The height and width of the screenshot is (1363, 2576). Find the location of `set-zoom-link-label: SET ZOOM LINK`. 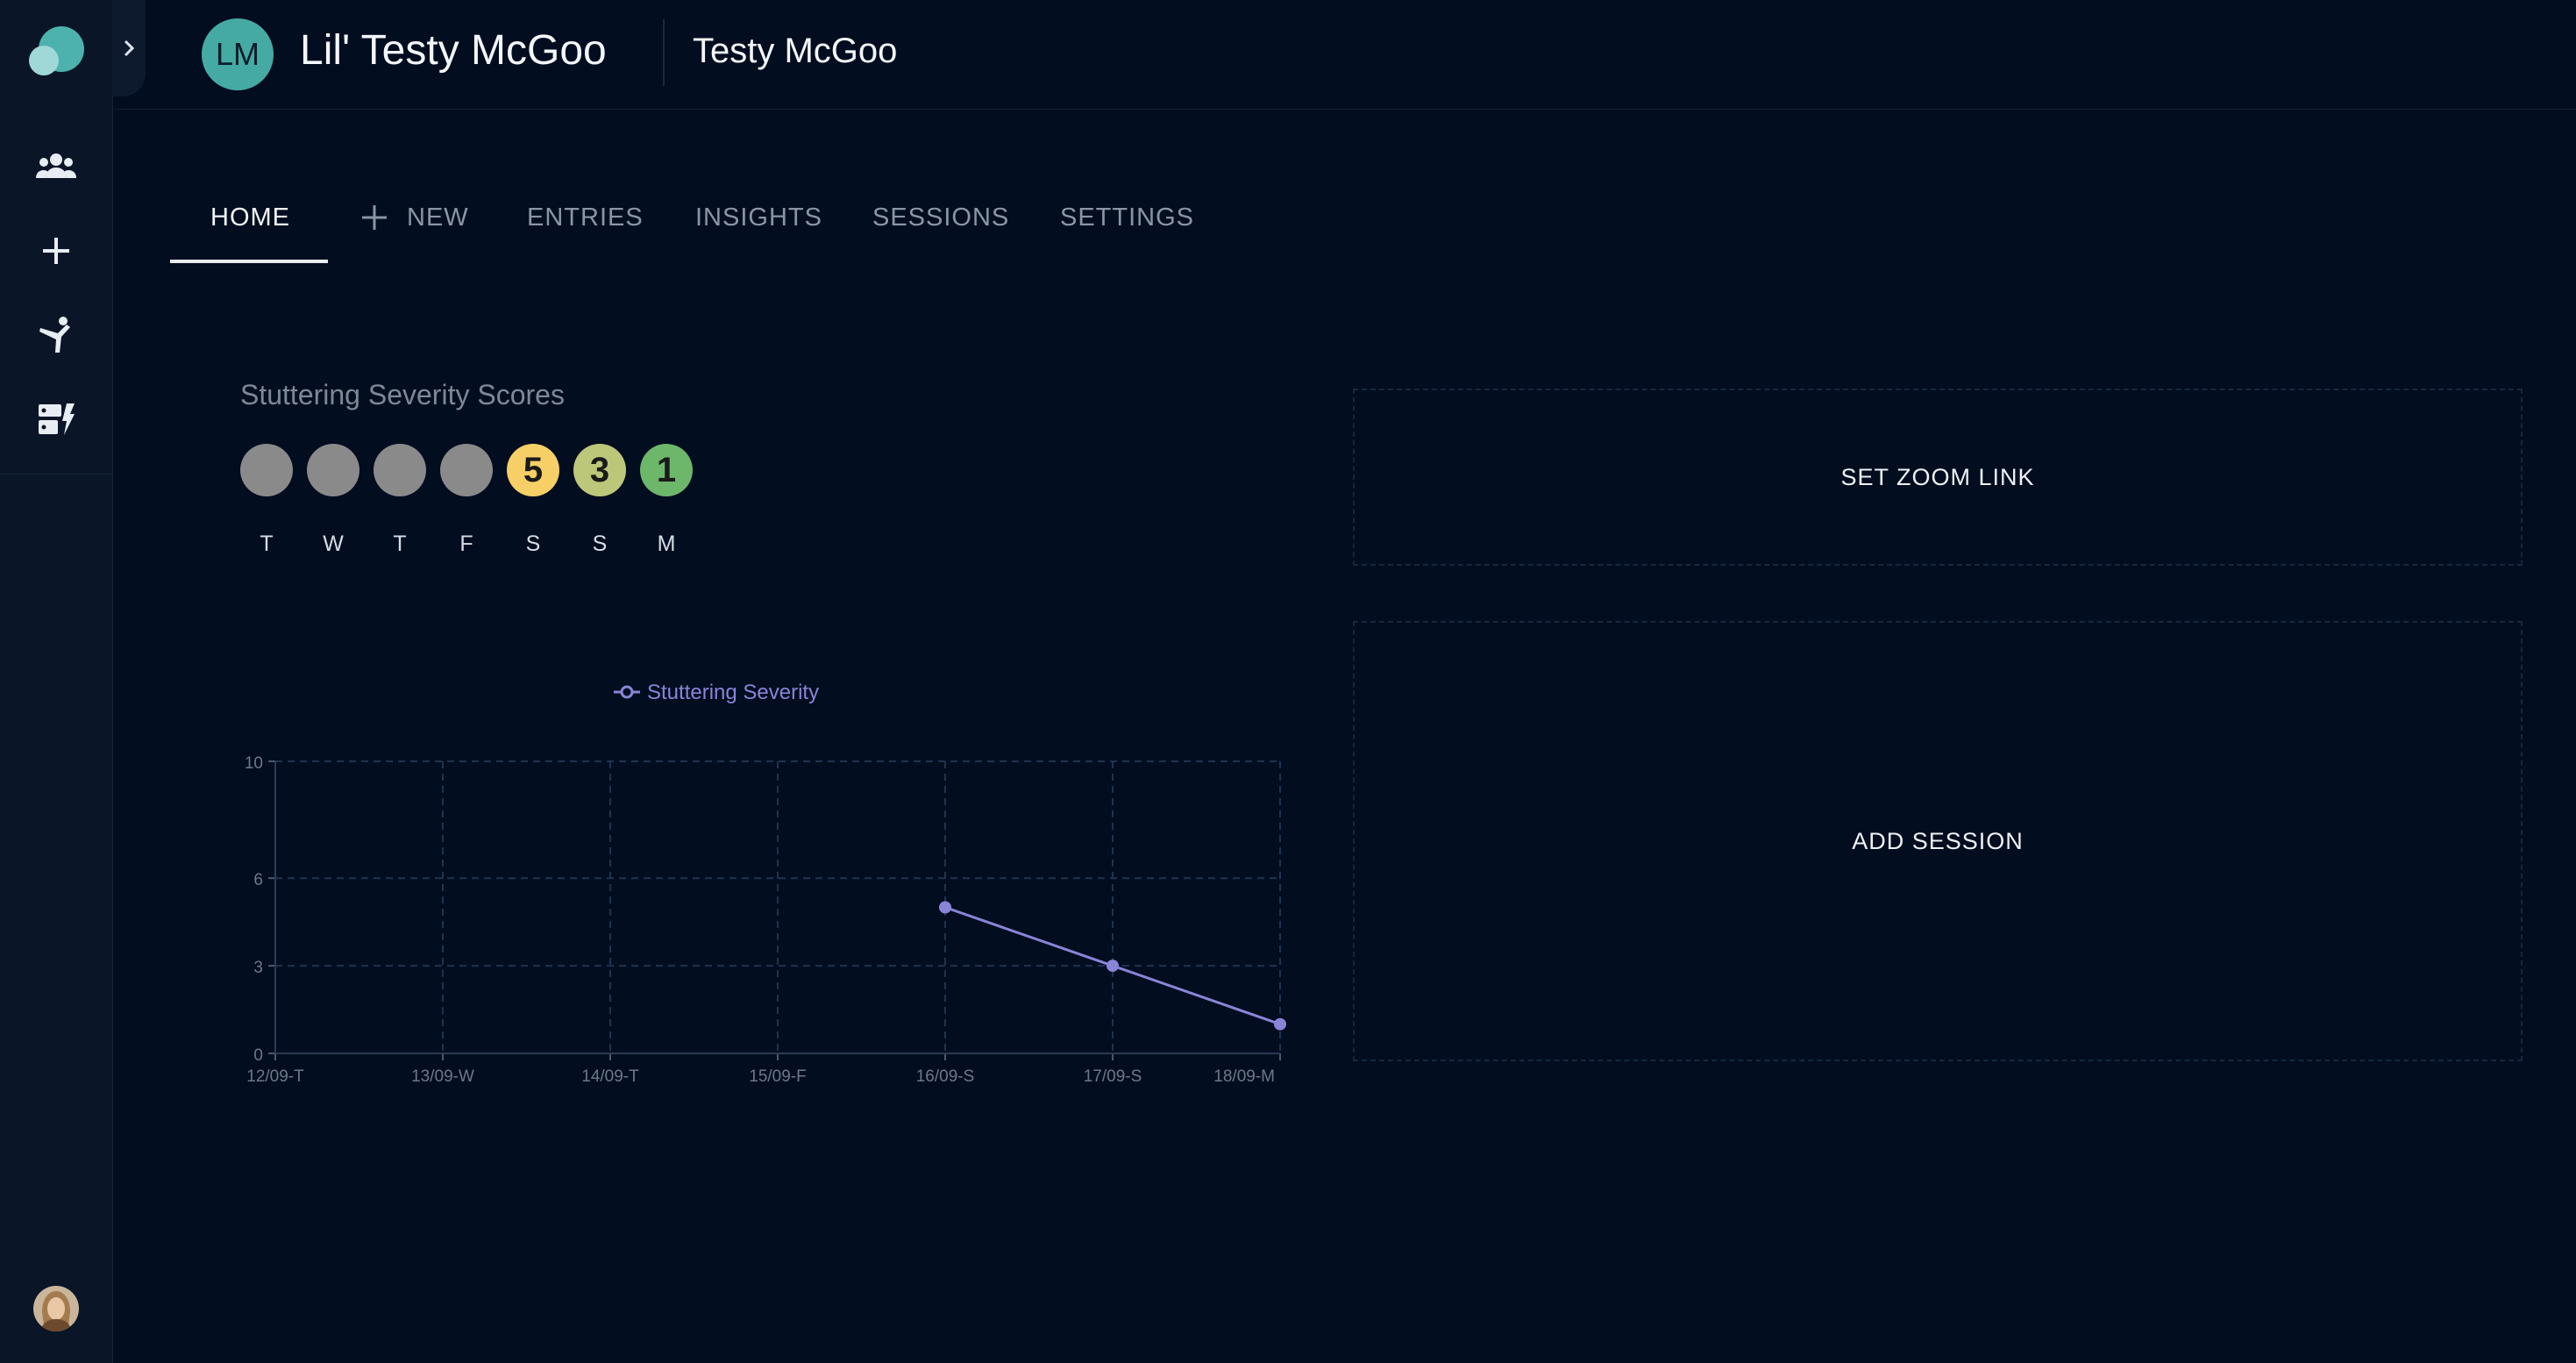

set-zoom-link-label: SET ZOOM LINK is located at coordinates (1937, 476).